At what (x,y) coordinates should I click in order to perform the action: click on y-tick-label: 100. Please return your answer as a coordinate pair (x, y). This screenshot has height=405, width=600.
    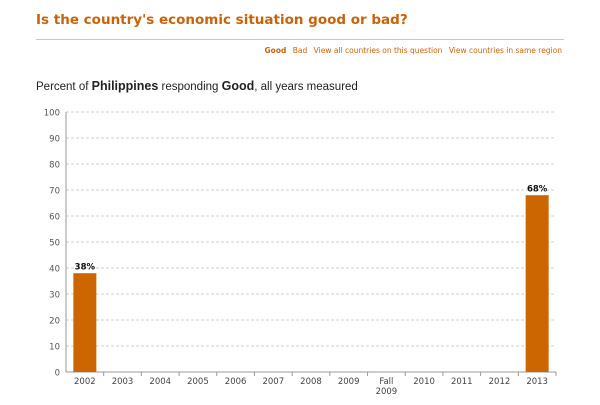
    Looking at the image, I should click on (52, 114).